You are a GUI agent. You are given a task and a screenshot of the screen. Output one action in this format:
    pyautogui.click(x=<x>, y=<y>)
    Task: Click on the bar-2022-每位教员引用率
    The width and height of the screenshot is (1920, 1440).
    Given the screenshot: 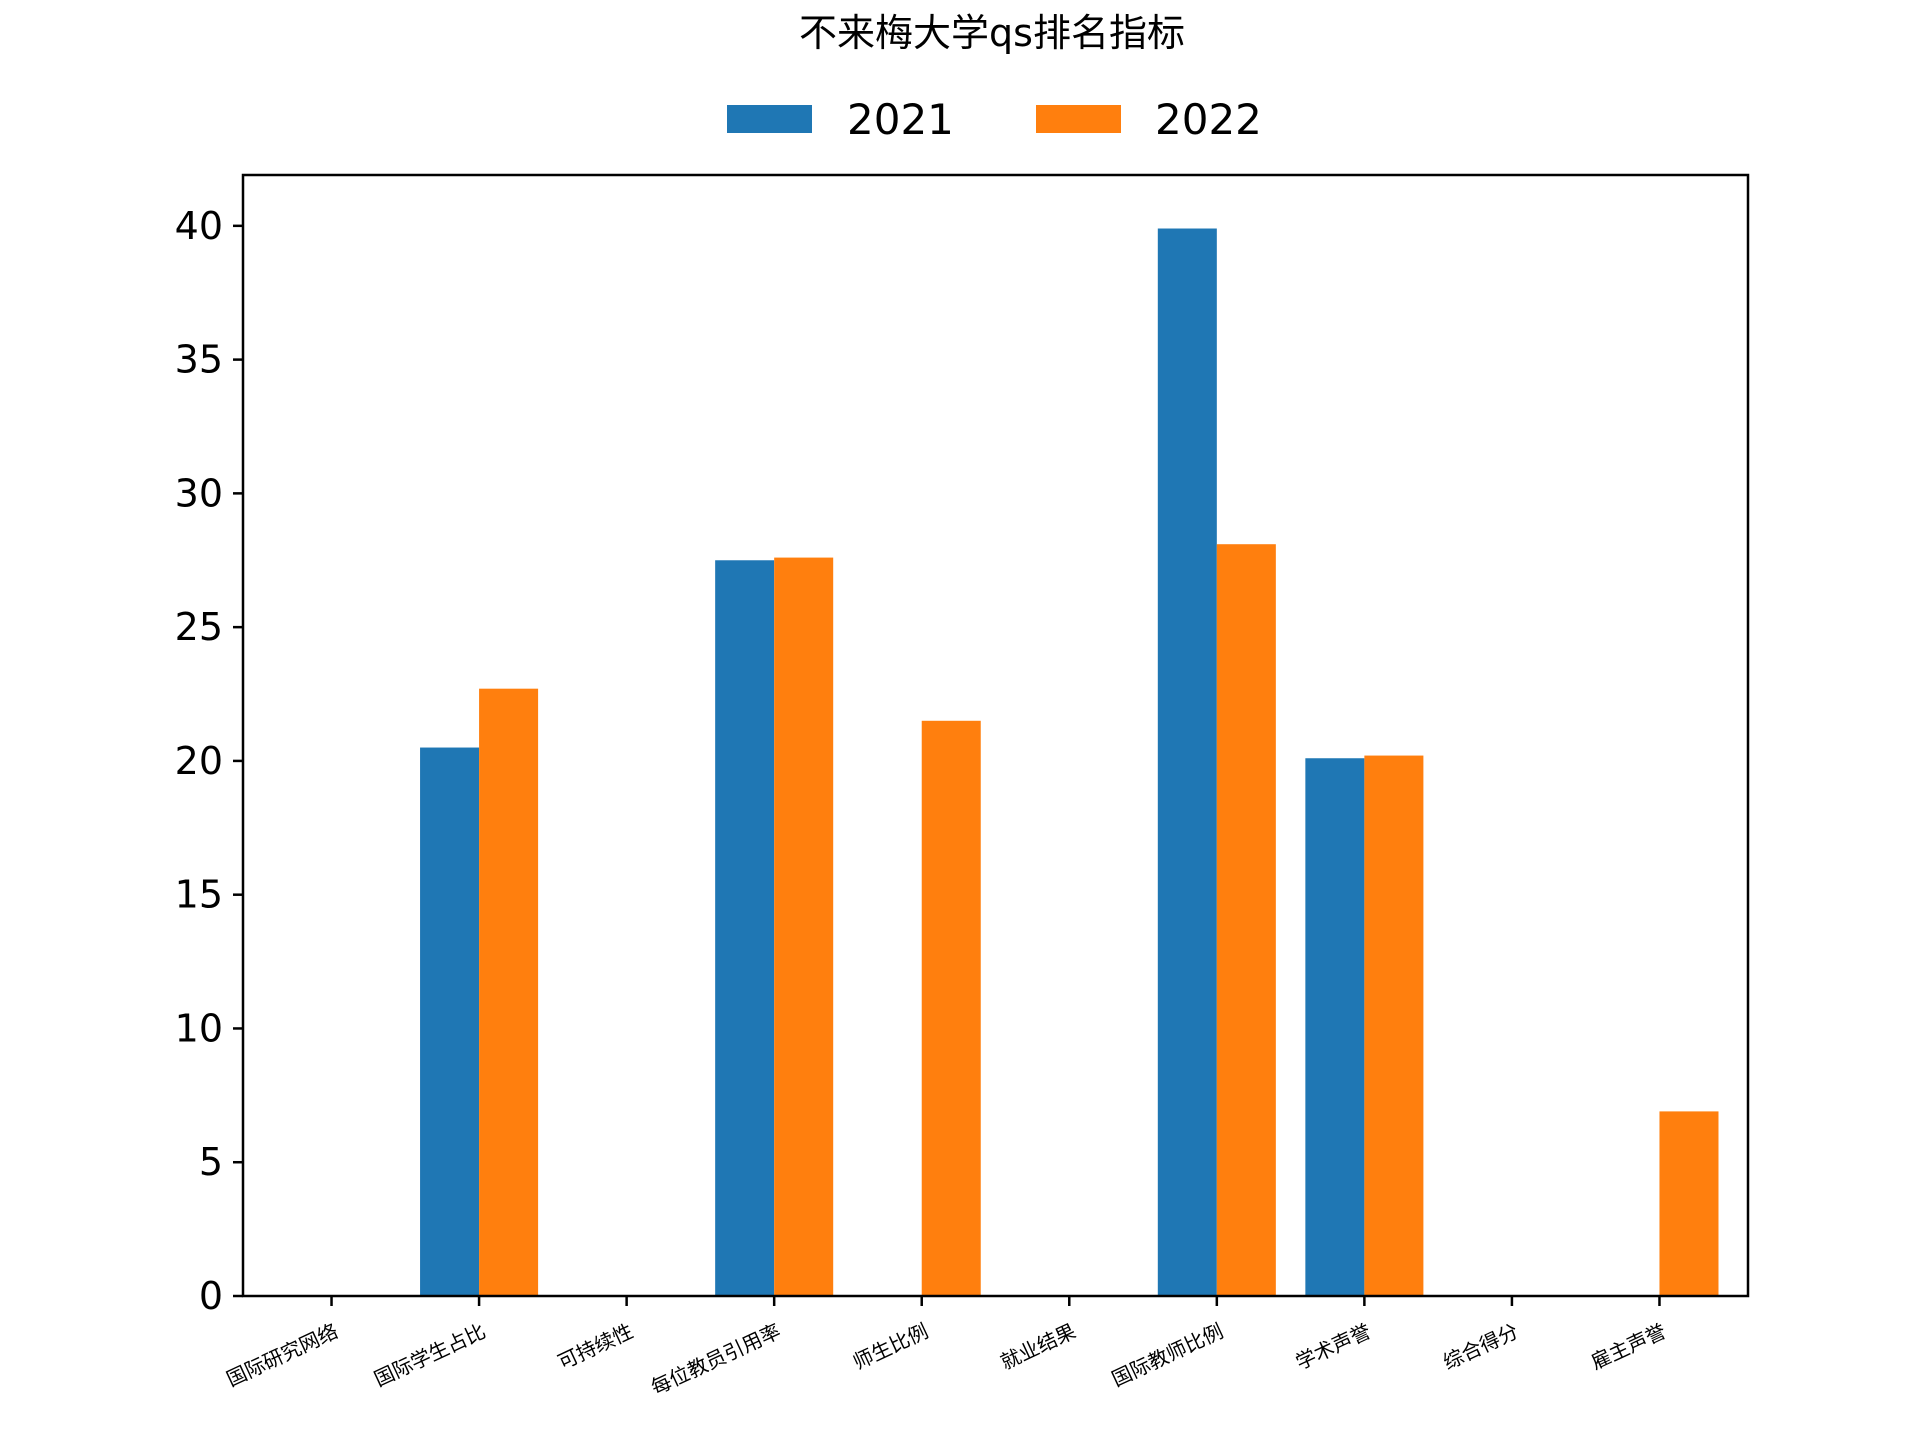 What is the action you would take?
    pyautogui.click(x=804, y=926)
    